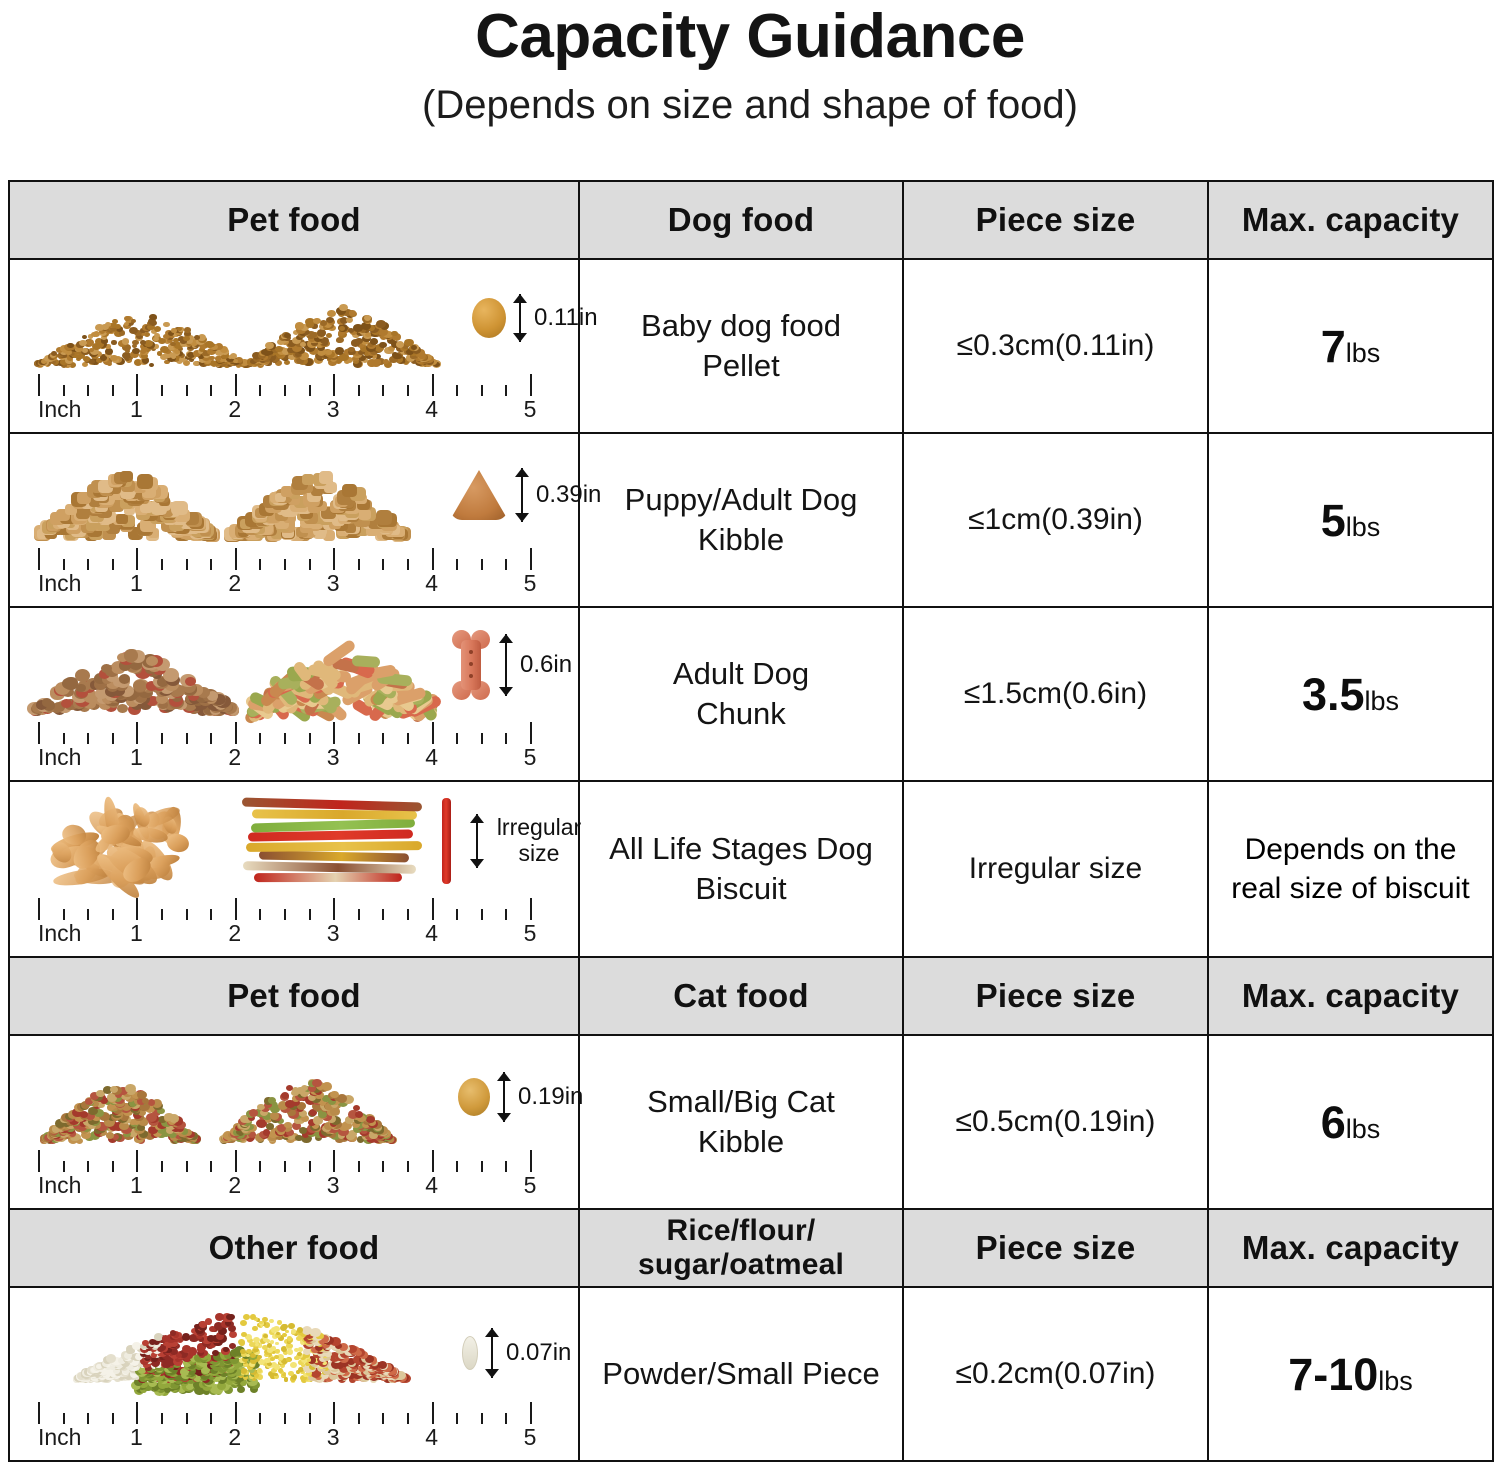 The width and height of the screenshot is (1500, 1473). I want to click on food-image-cell: 0.6in Inch 1 2 3 4 5, so click(294, 694).